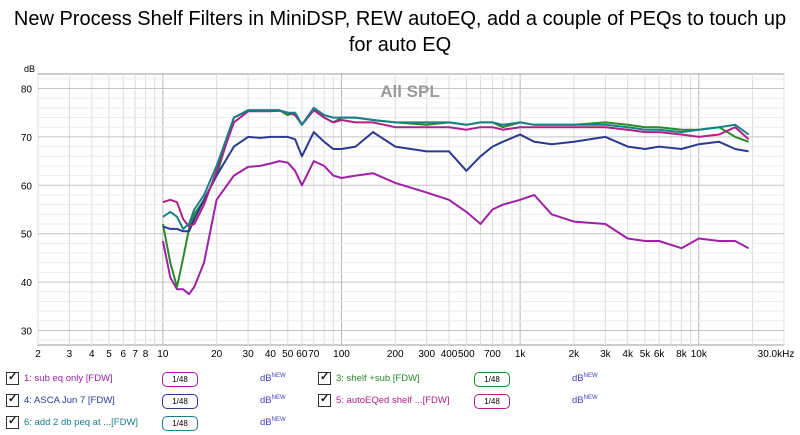 This screenshot has width=800, height=435. I want to click on y-tick-label: 80, so click(27, 90).